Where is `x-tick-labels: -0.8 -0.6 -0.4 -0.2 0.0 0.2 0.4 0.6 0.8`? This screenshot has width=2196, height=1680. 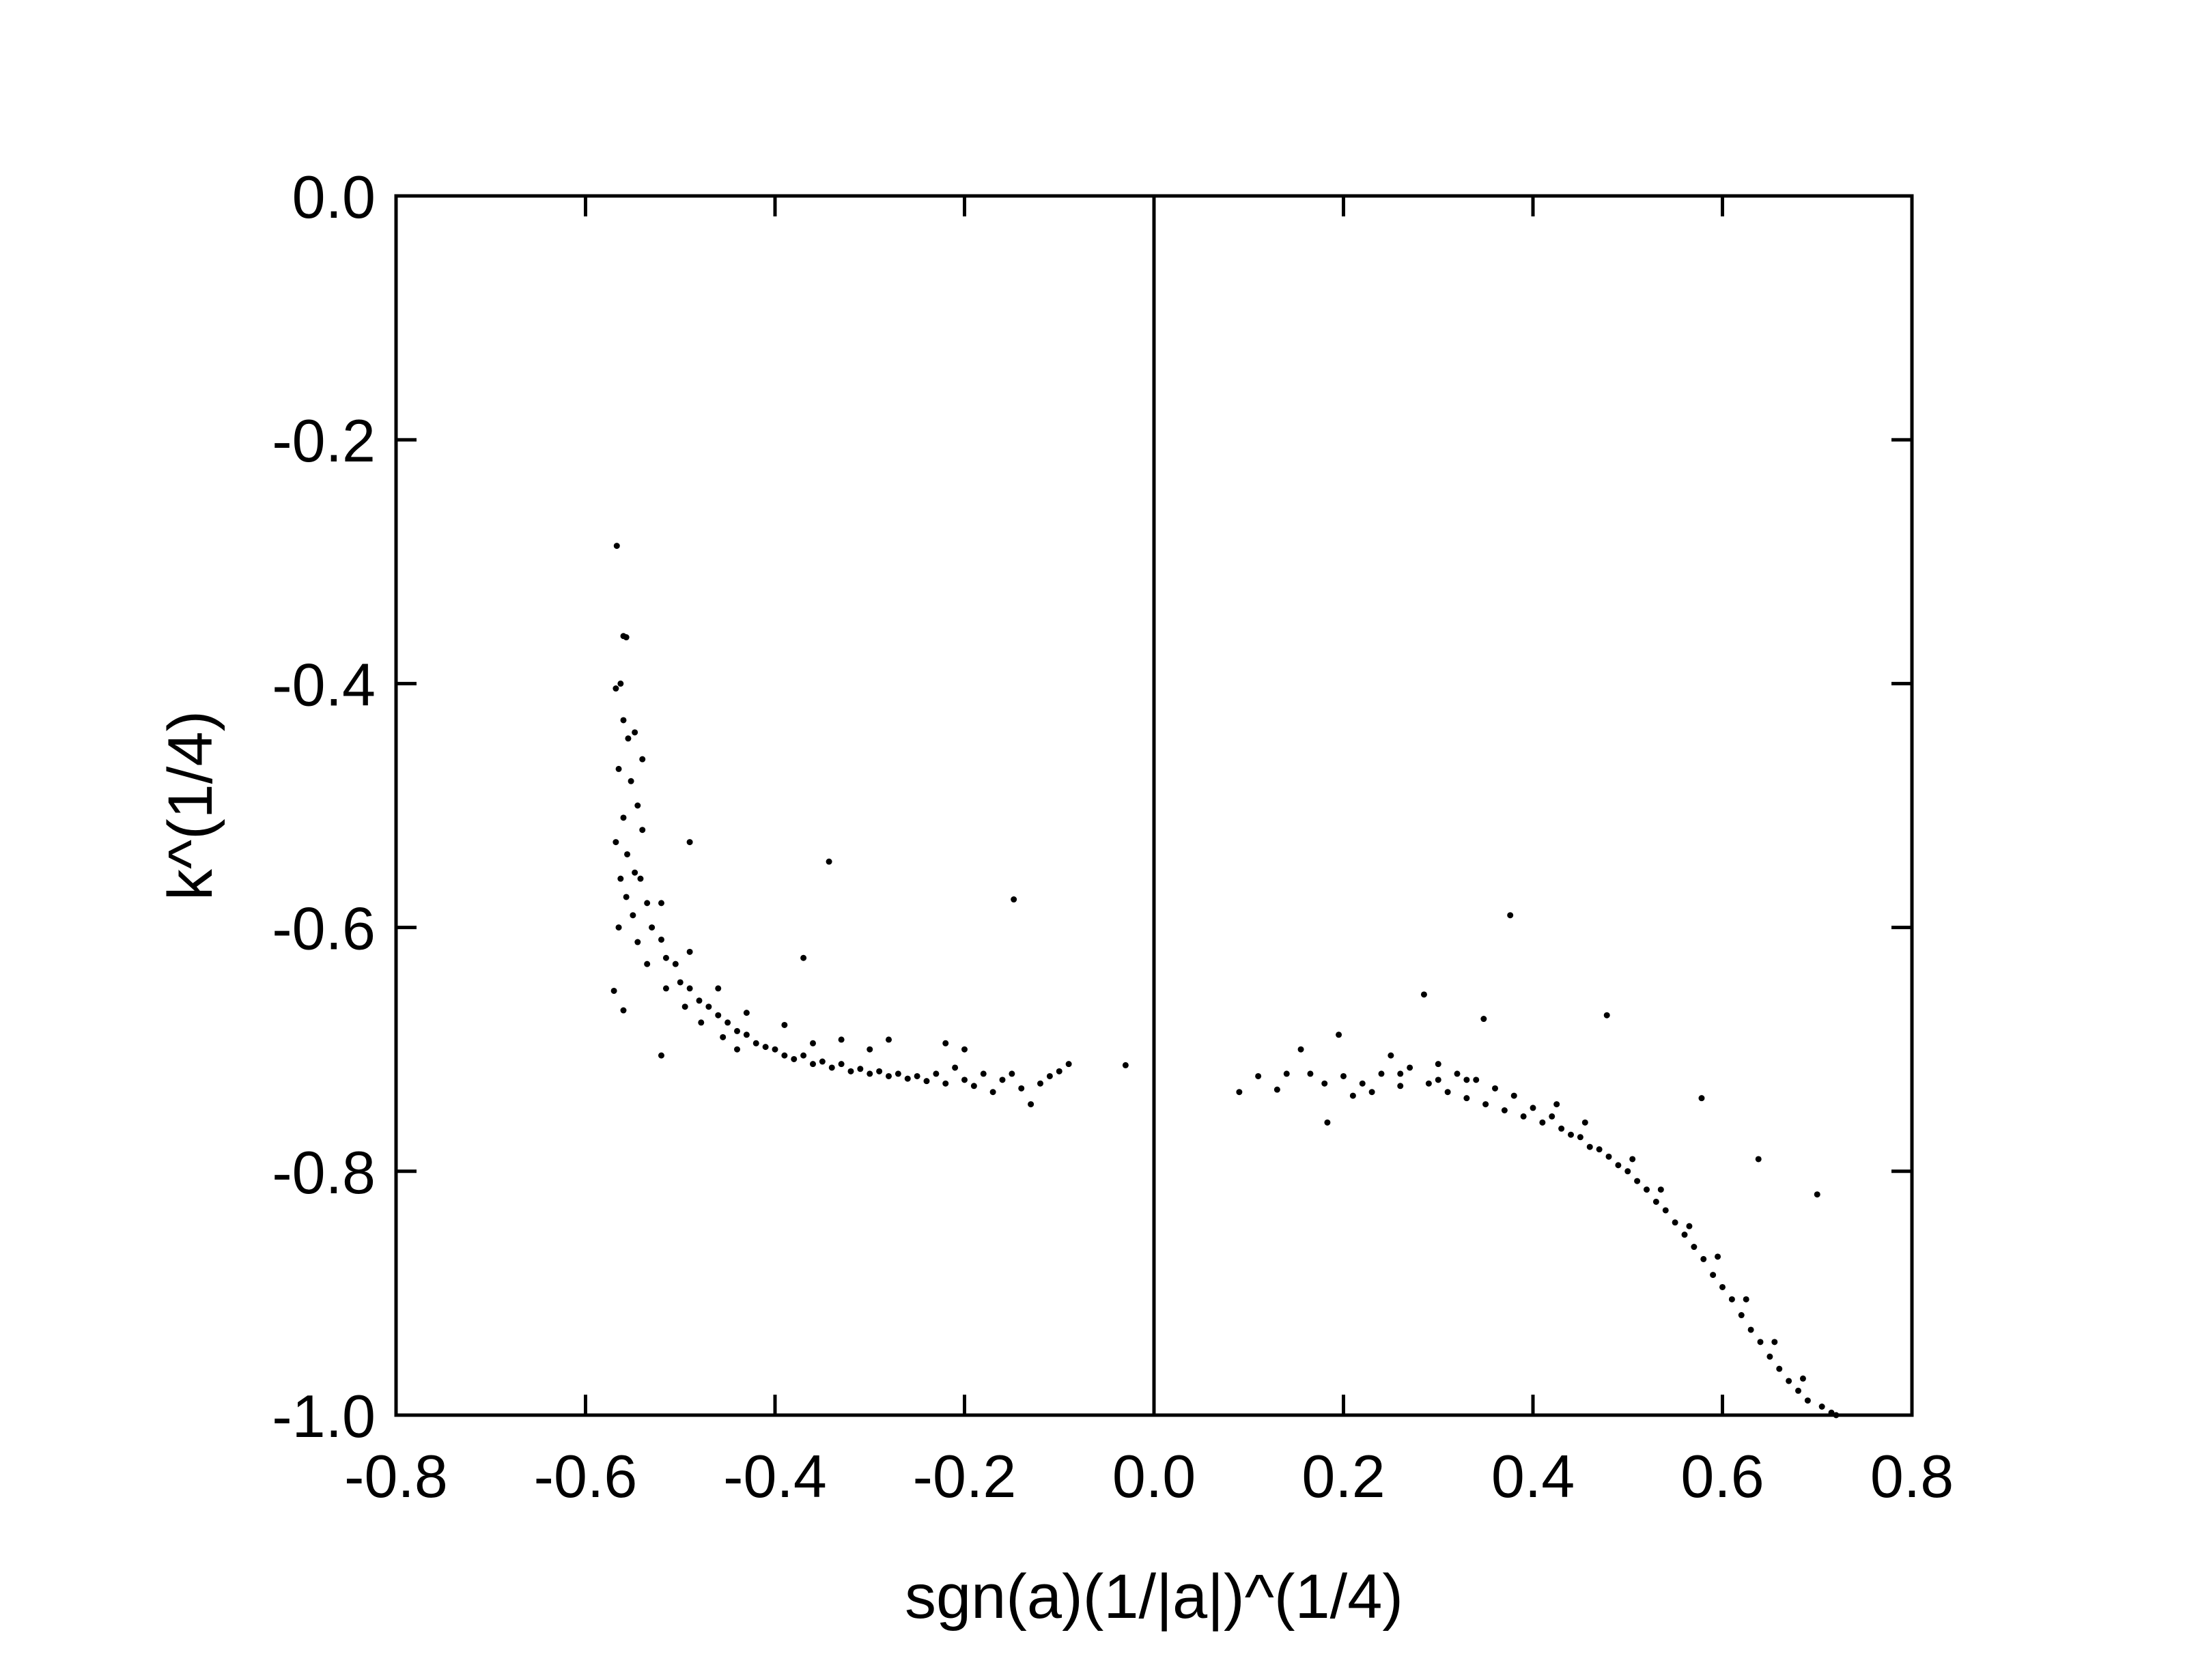
x-tick-labels: -0.8 -0.6 -0.4 -0.2 0.0 0.2 0.4 0.6 0.8 is located at coordinates (1149, 1476).